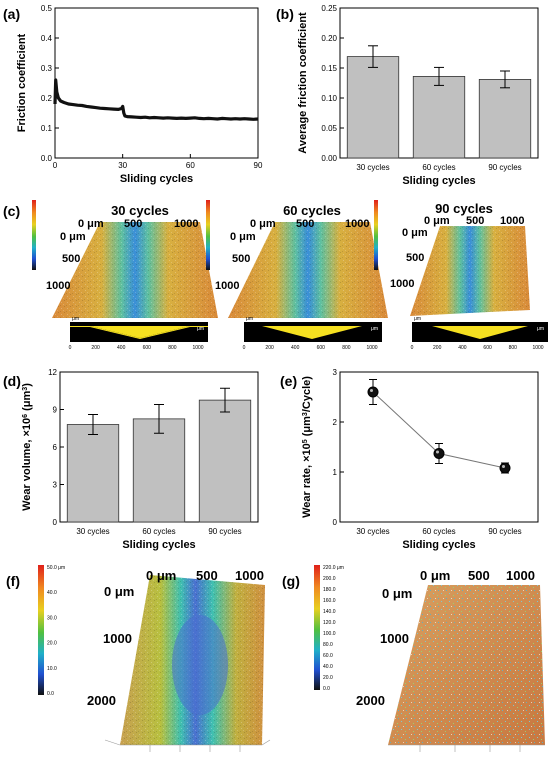 This screenshot has width=550, height=760. What do you see at coordinates (55, 165) in the screenshot?
I see `chart-a-xtick-label: 0` at bounding box center [55, 165].